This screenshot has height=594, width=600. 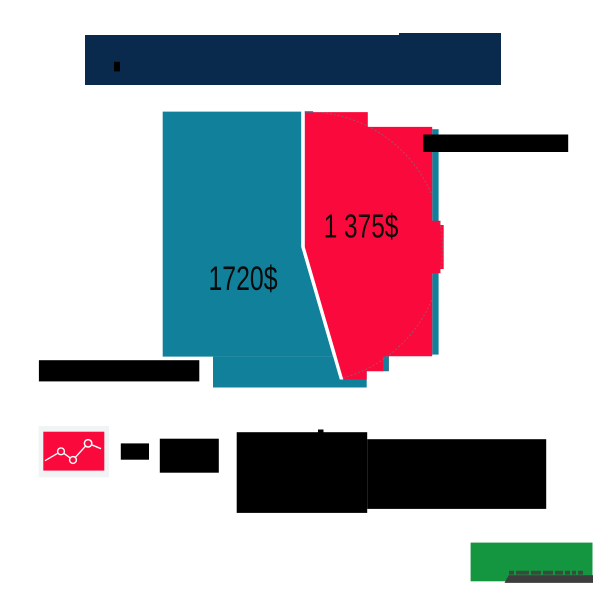 What do you see at coordinates (361, 227) in the screenshot?
I see `svg-text: 1 375$` at bounding box center [361, 227].